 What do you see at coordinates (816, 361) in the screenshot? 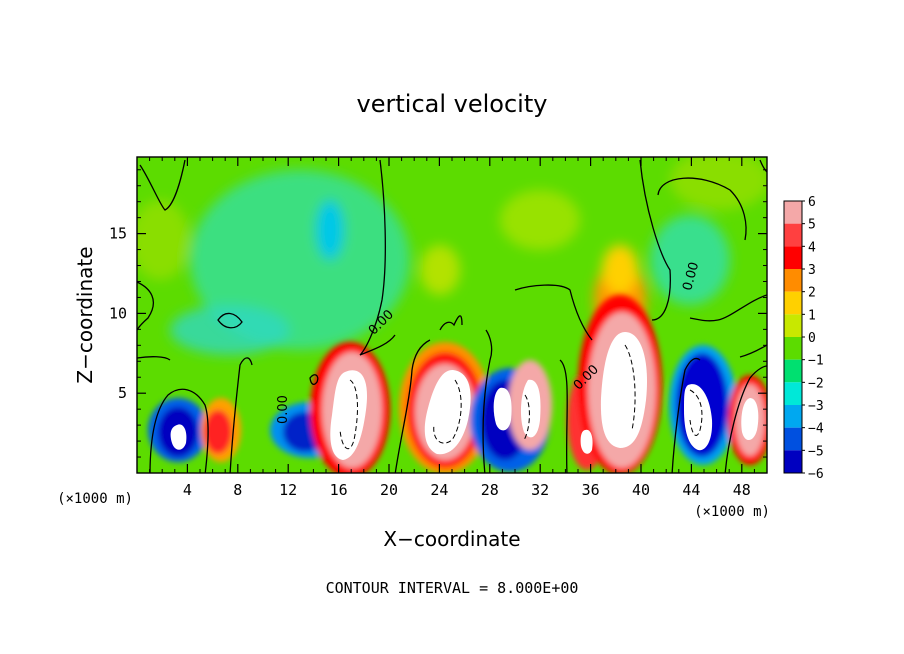
I see `colorbar-label: −1` at bounding box center [816, 361].